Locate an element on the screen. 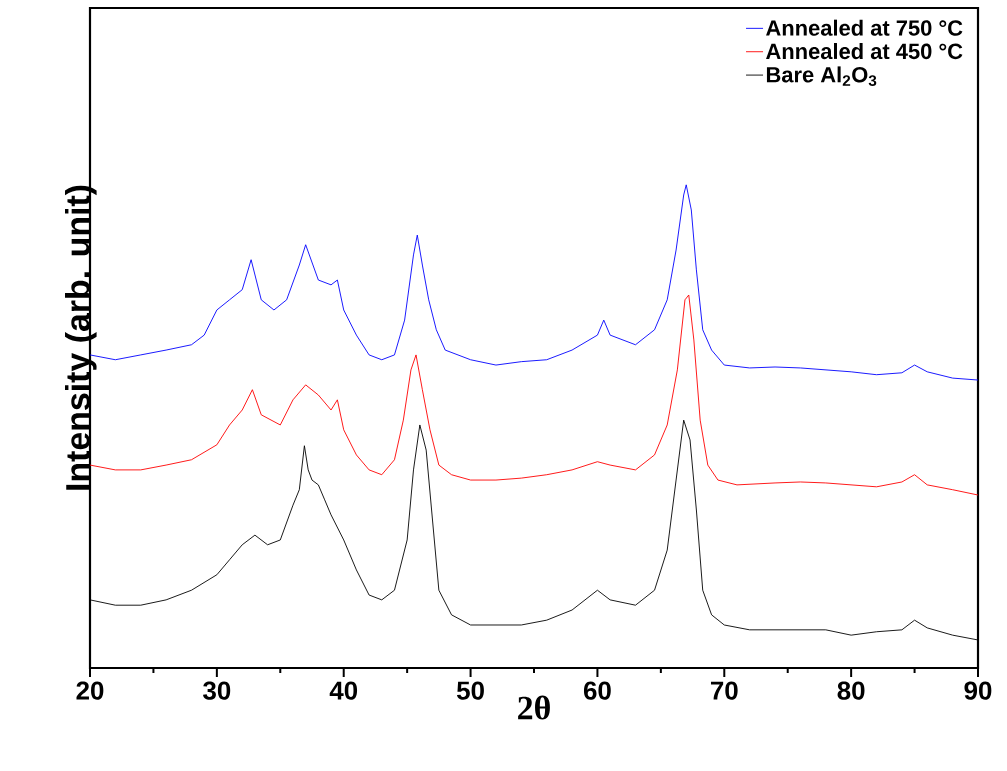 The image size is (1007, 771). legend-label: Bare Al$_{2}$O$_{3}$ is located at coordinates (821, 76).